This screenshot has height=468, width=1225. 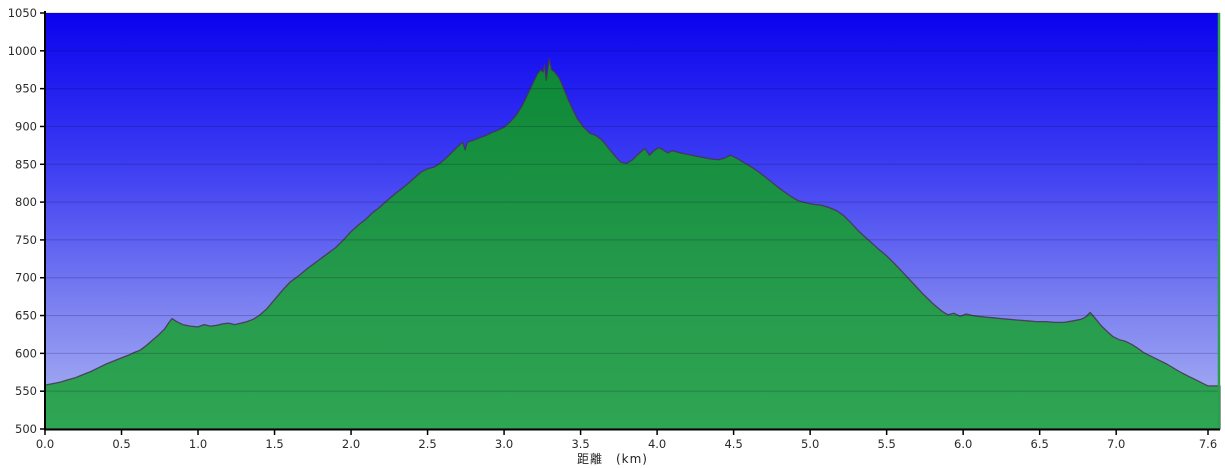 What do you see at coordinates (427, 444) in the screenshot?
I see `x-tick-label-2.5: 2.5` at bounding box center [427, 444].